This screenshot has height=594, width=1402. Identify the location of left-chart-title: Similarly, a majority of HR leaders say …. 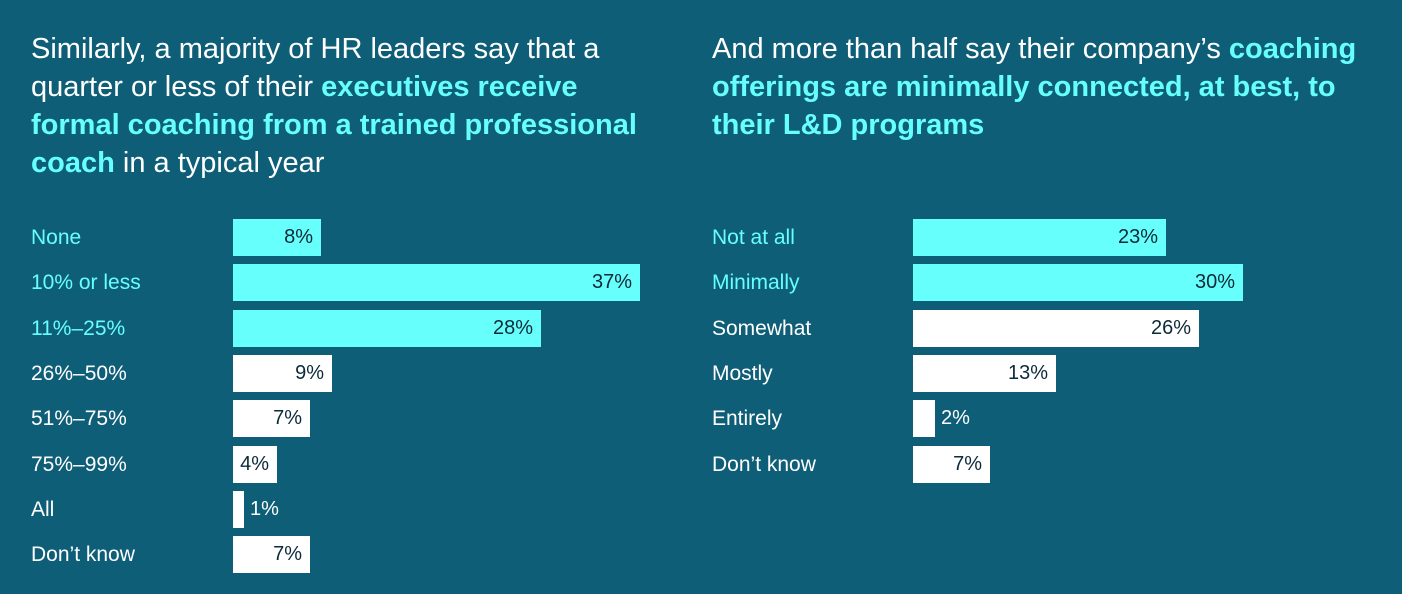
(351, 106).